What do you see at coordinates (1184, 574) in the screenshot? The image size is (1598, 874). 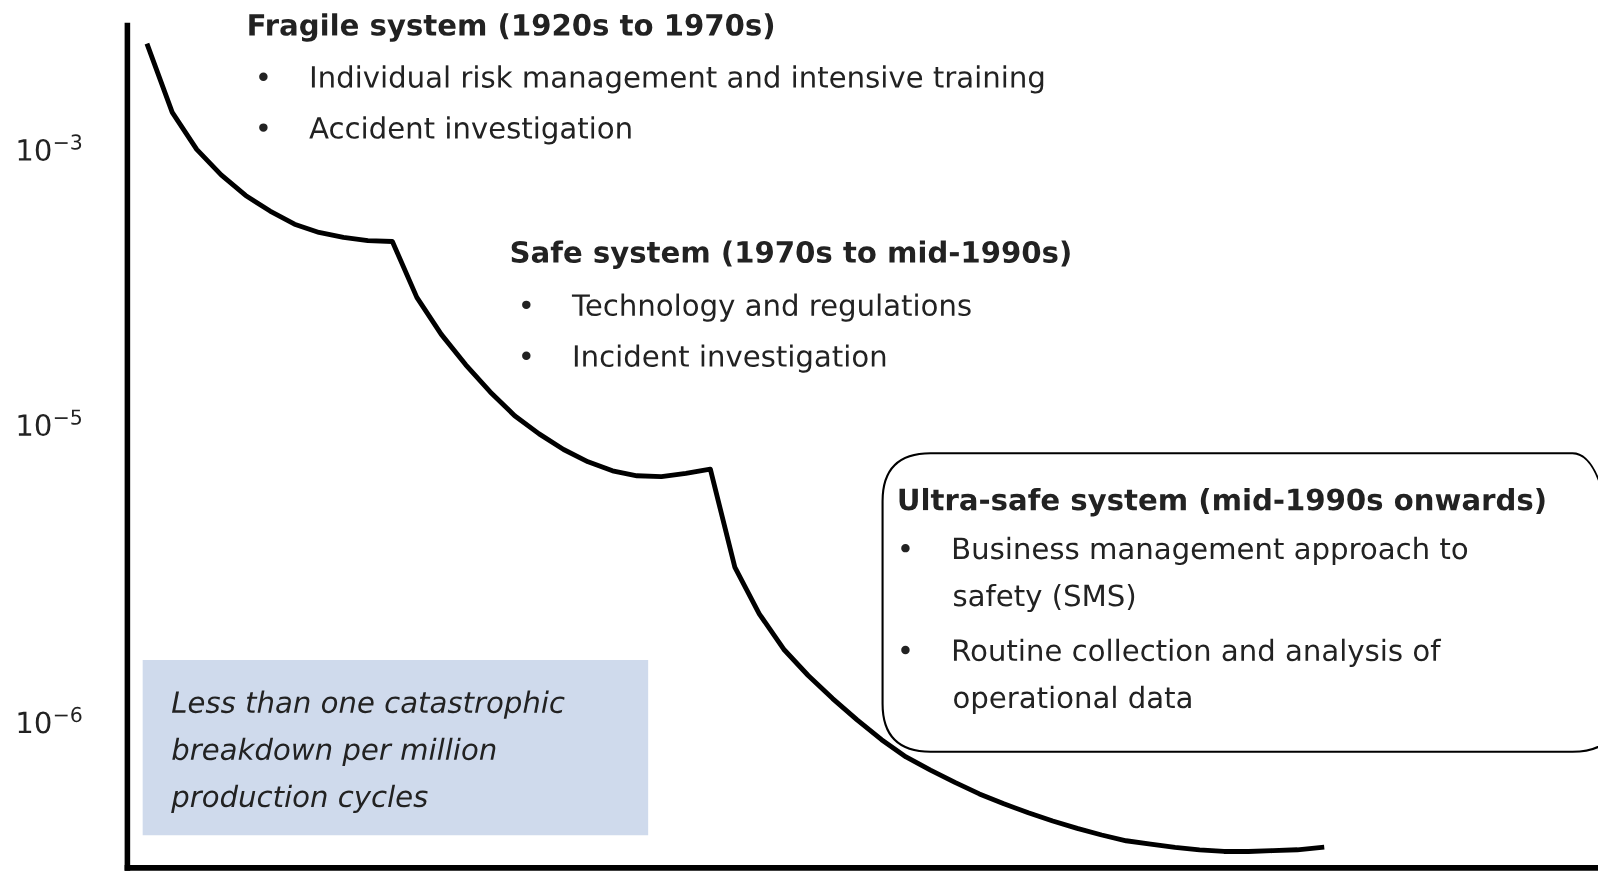 I see `annotation: • Business management approach to safety (SMS)` at bounding box center [1184, 574].